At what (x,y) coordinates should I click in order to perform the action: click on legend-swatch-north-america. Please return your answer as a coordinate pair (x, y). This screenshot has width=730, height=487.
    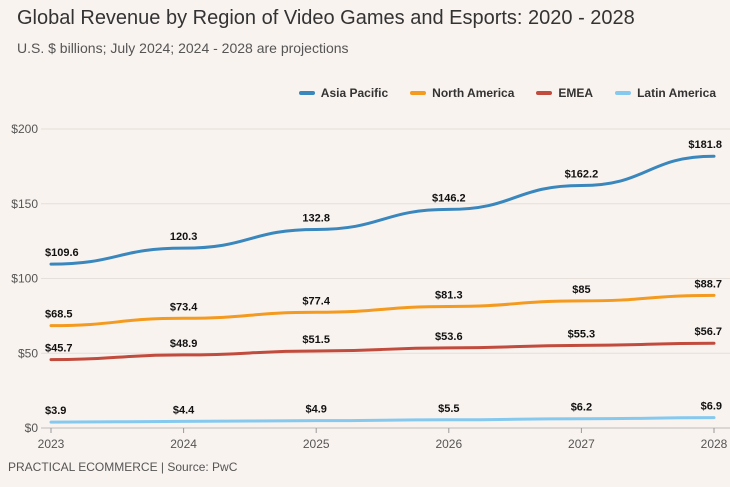
    Looking at the image, I should click on (418, 93).